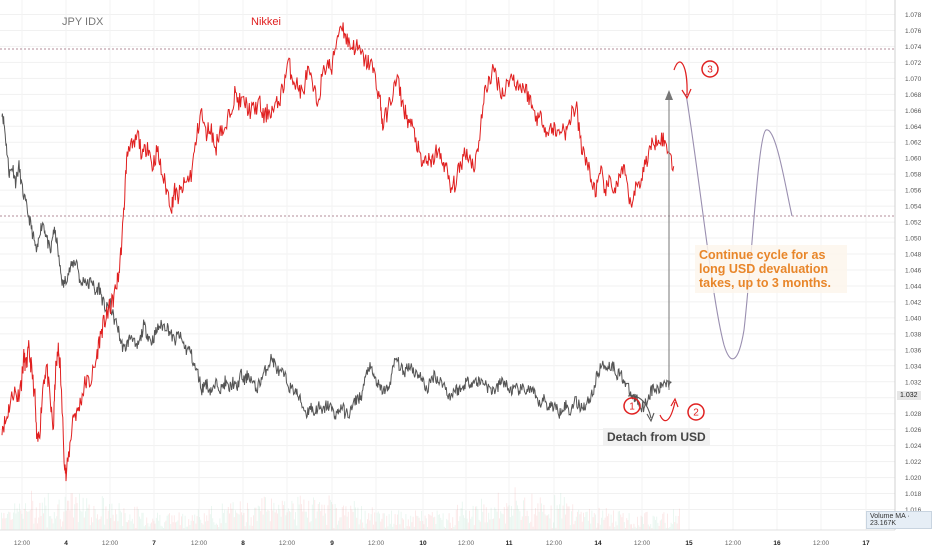 This screenshot has height=550, width=932. Describe the element at coordinates (913, 414) in the screenshot. I see `y-tick-label: 1.028` at that location.